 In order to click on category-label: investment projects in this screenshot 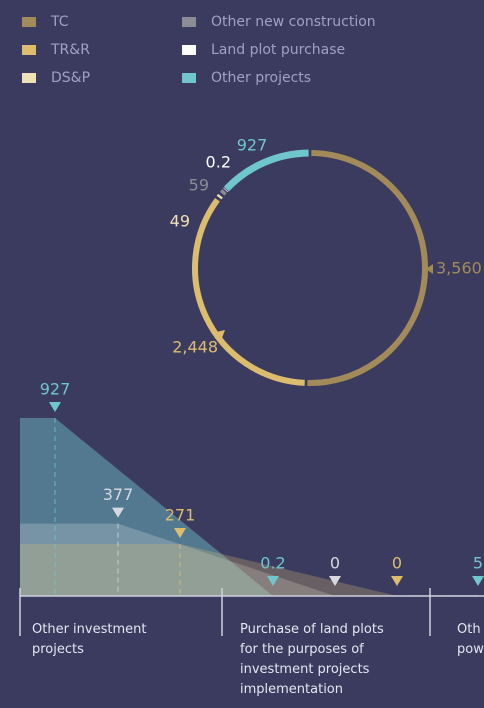, I will do `click(305, 669)`.